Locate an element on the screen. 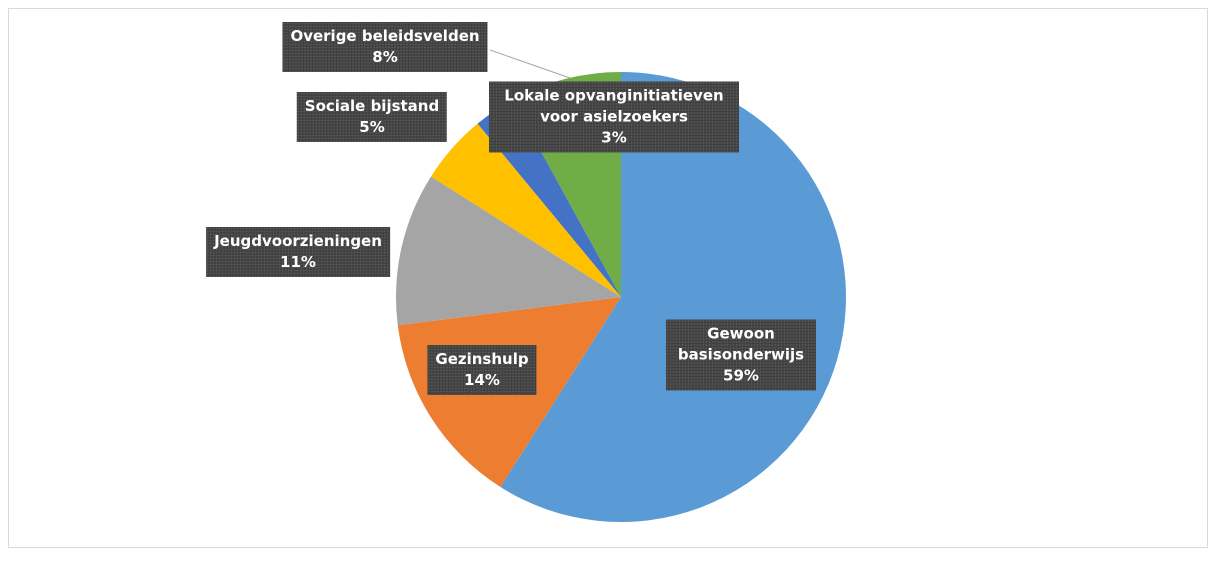 The width and height of the screenshot is (1218, 575). label-category: Sociale bijstand is located at coordinates (372, 106).